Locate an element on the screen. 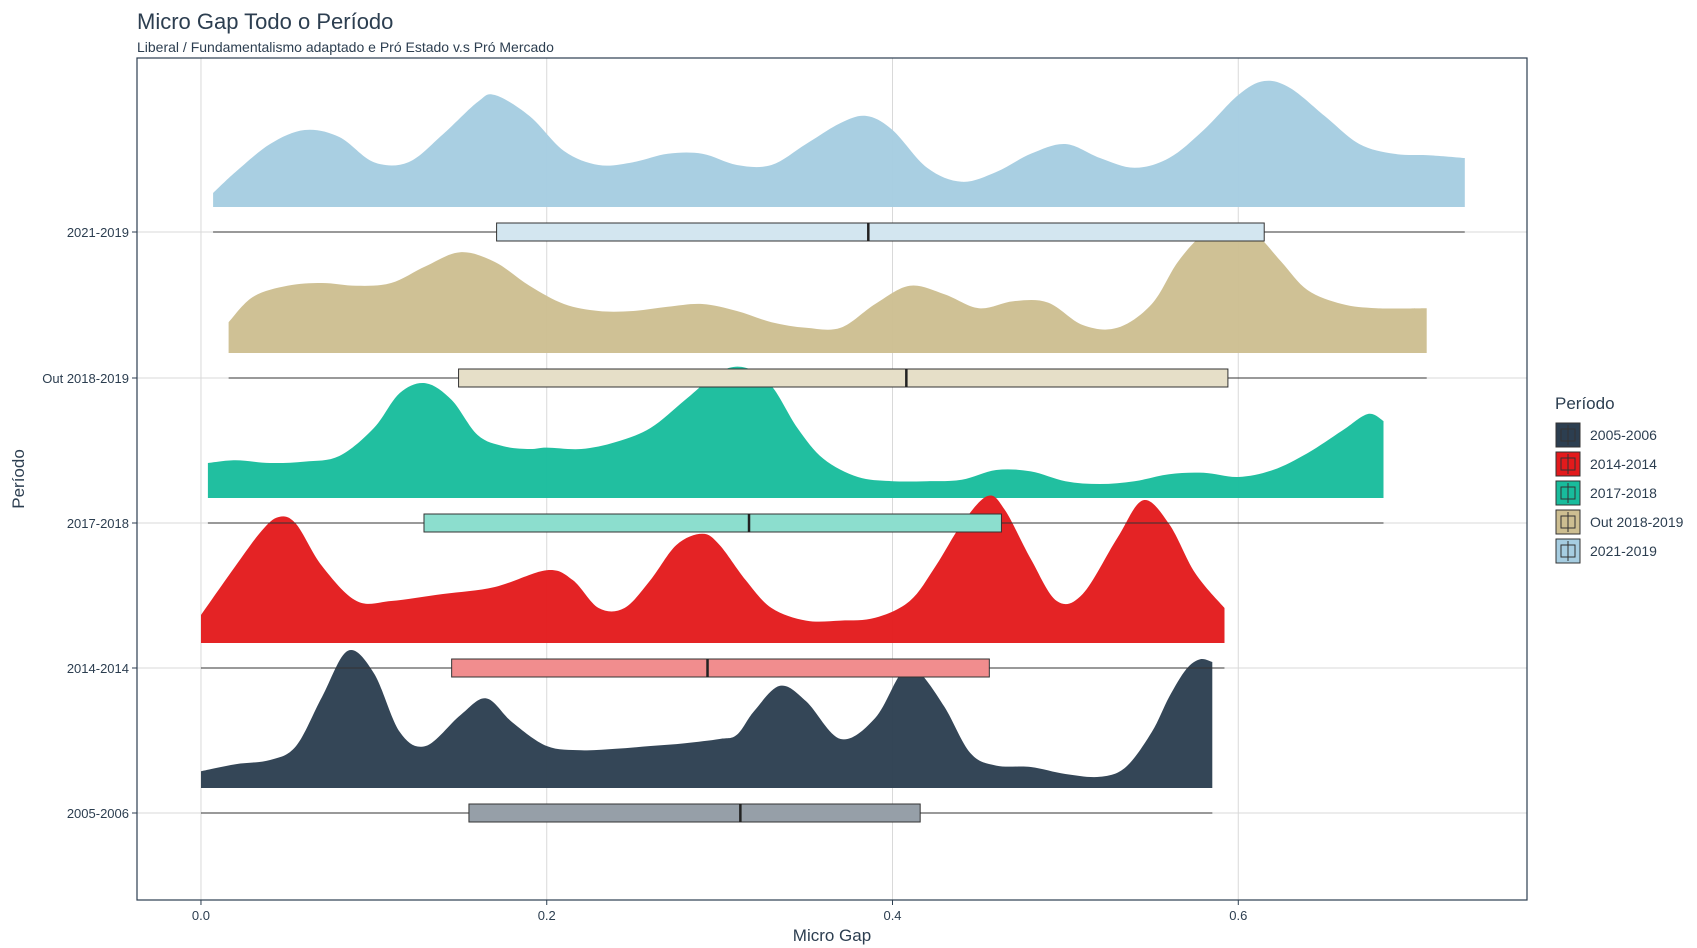 The width and height of the screenshot is (1697, 948). density-ridge-2021-2019 is located at coordinates (839, 143).